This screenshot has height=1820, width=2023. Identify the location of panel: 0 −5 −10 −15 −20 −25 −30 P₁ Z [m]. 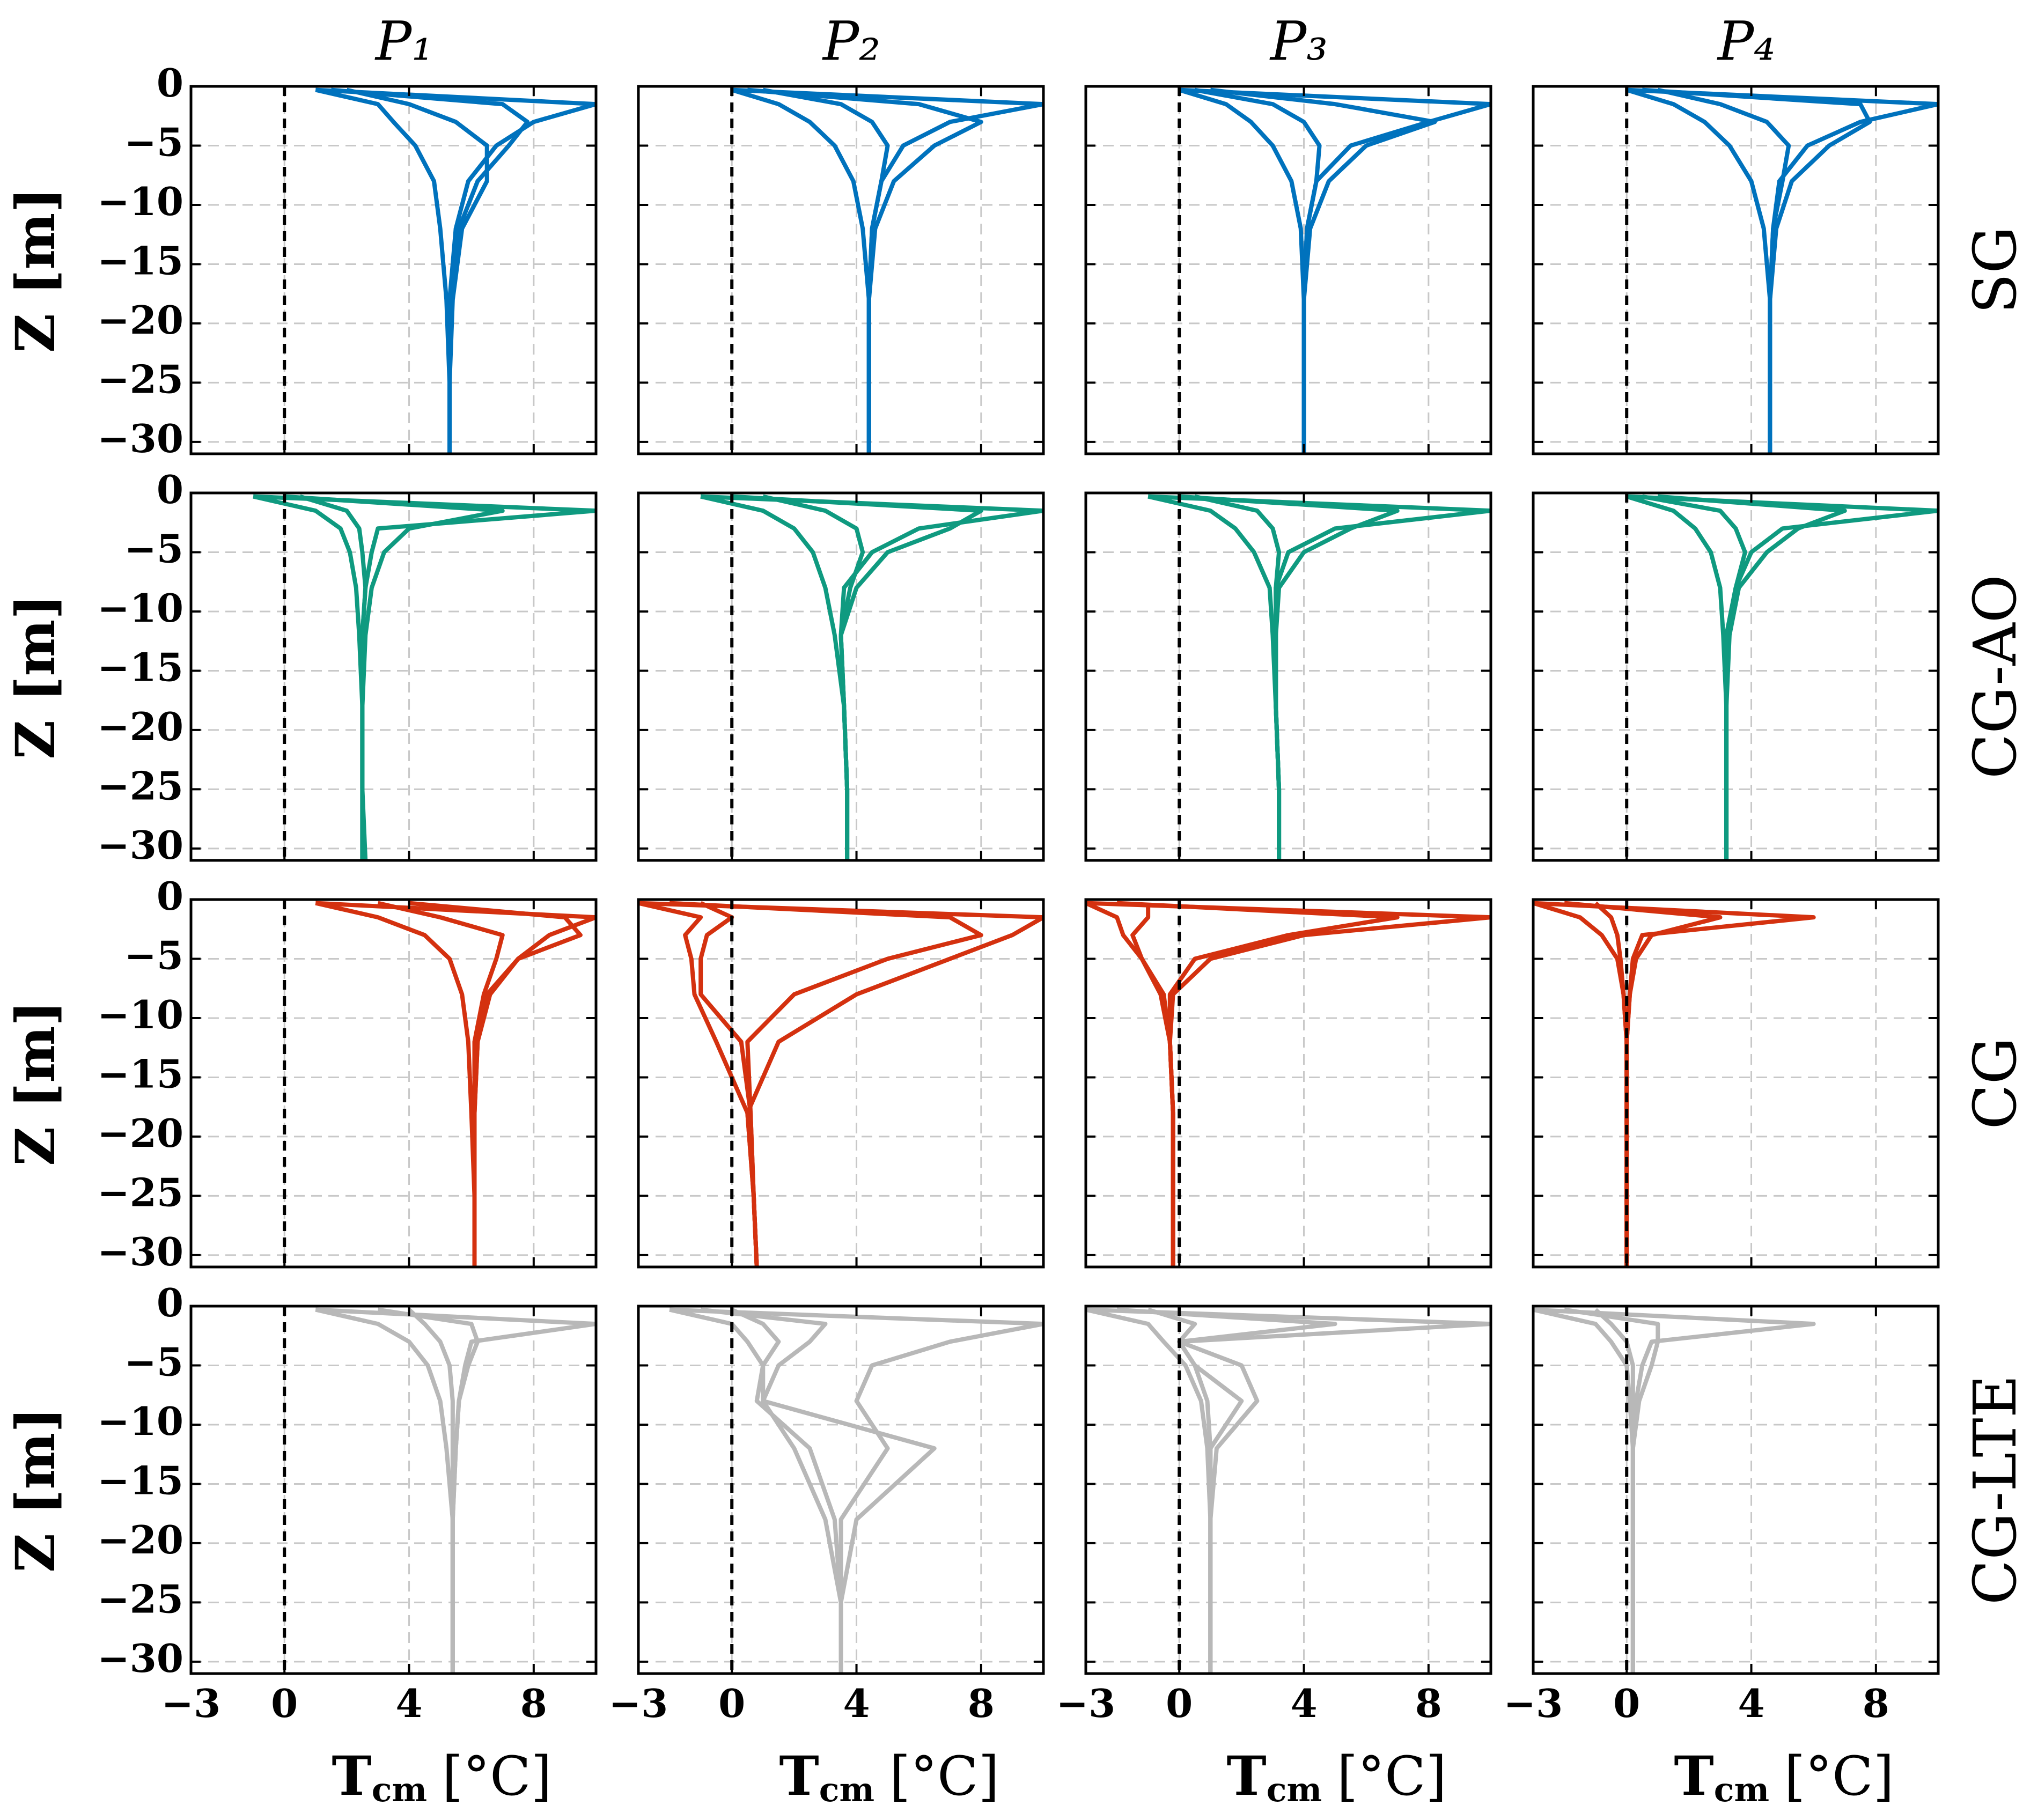
(301, 235).